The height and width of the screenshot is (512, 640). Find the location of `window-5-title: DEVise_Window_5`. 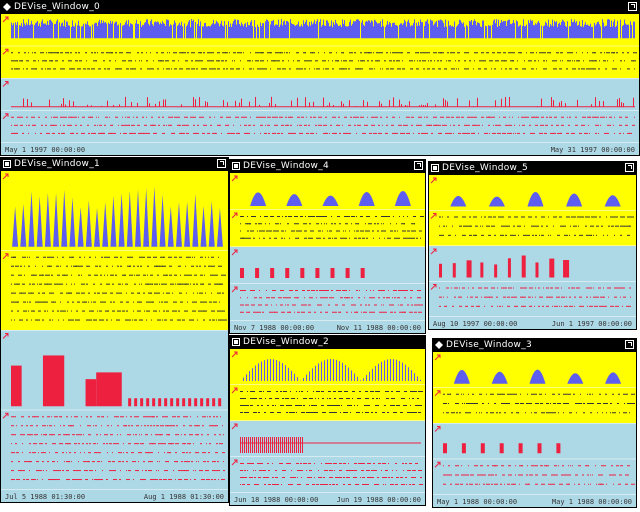

window-5-title: DEVise_Window_5 is located at coordinates (485, 168).